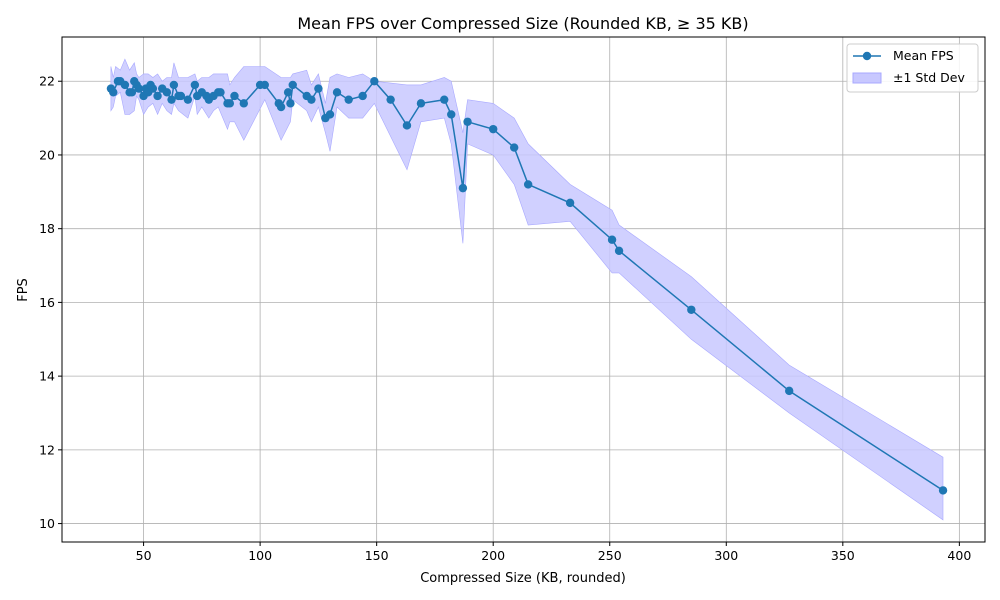 This screenshot has width=1000, height=600. Describe the element at coordinates (23, 290) in the screenshot. I see `y-axis-label: FPS` at that location.